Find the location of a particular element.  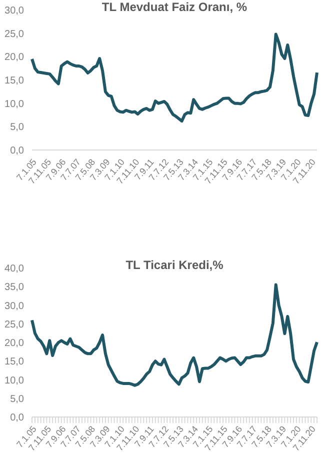

chart-title: TL Ticari Kredi,% is located at coordinates (174, 265).